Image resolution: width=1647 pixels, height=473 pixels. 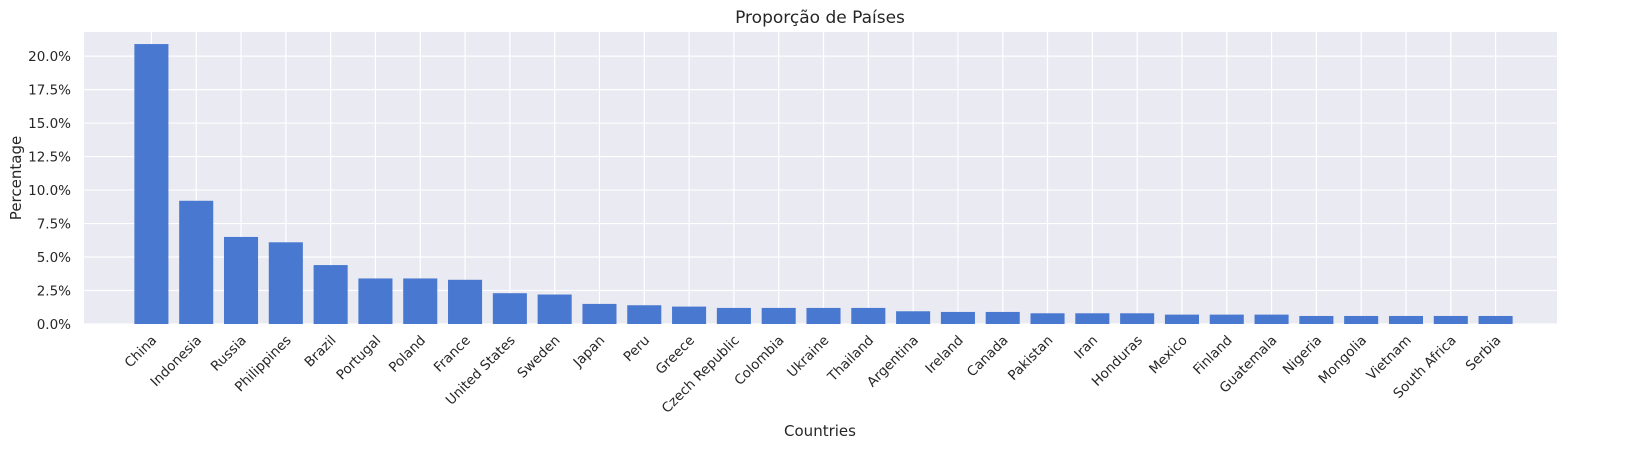 What do you see at coordinates (701, 375) in the screenshot?
I see `x-tick-label: Czech Republic` at bounding box center [701, 375].